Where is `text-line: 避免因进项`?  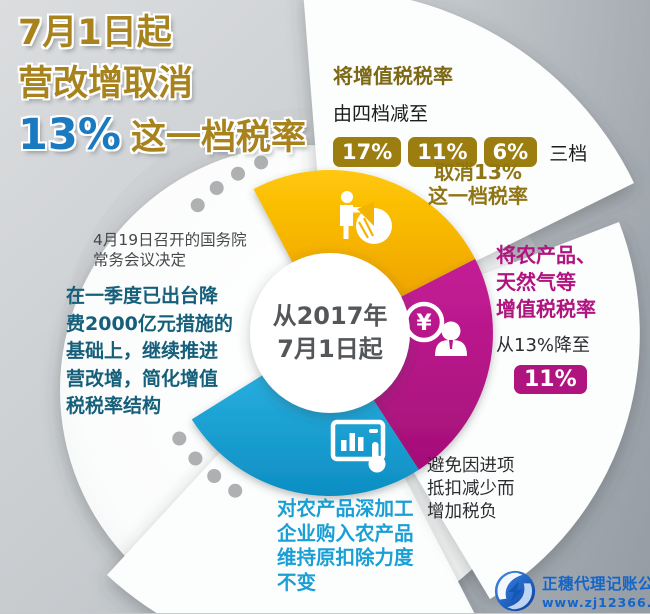
text-line: 避免因进项 is located at coordinates (471, 466).